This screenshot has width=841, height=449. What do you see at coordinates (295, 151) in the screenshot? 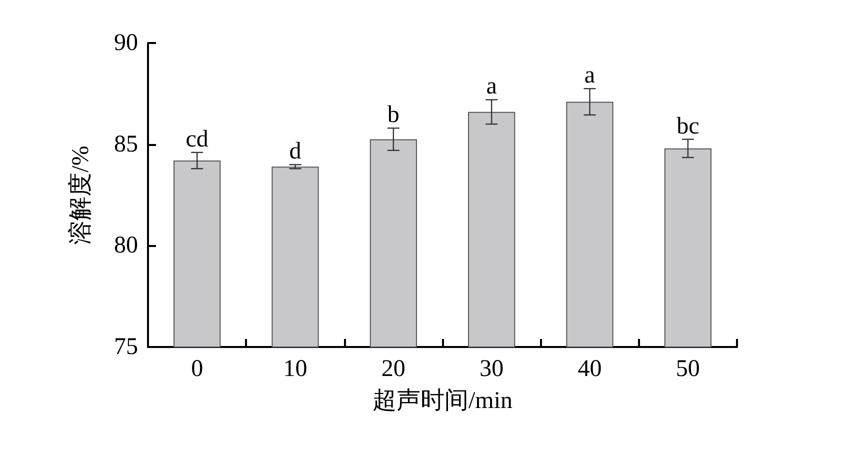
I see `annotation: d` at bounding box center [295, 151].